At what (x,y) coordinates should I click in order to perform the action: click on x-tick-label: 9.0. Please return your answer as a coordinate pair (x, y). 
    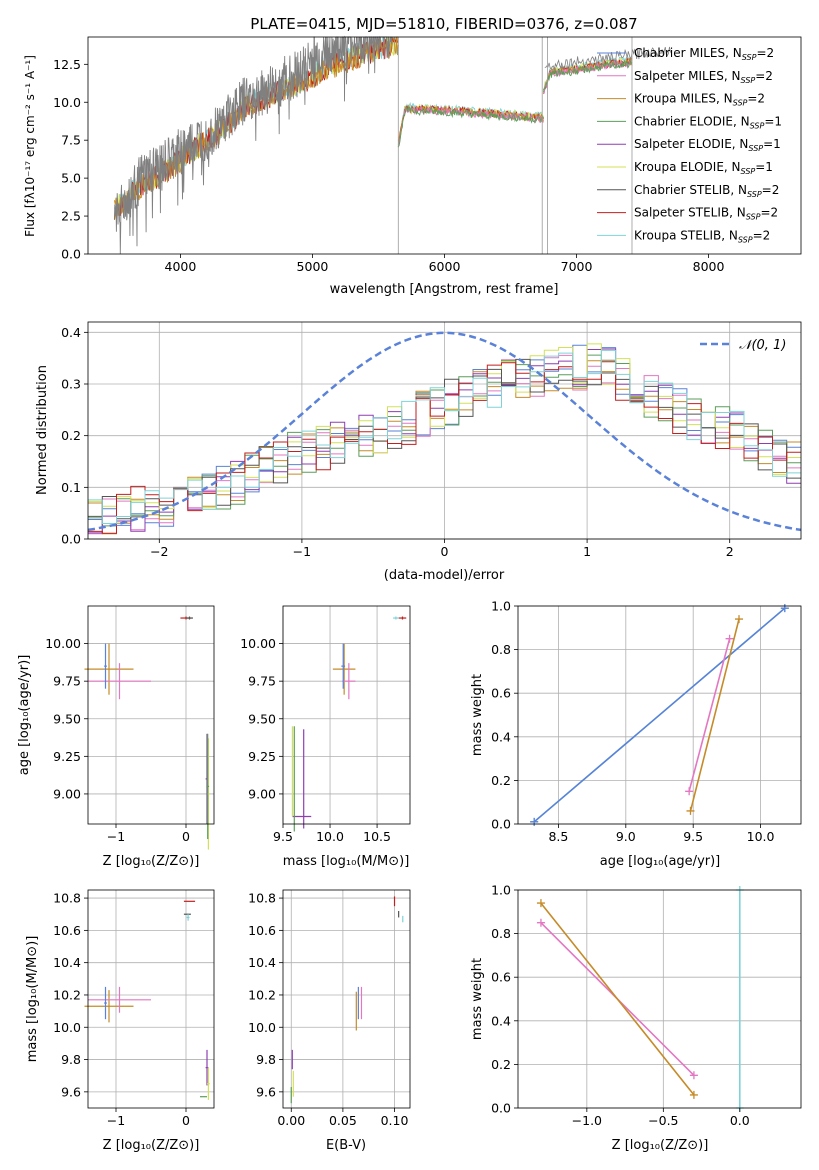
    Looking at the image, I should click on (626, 836).